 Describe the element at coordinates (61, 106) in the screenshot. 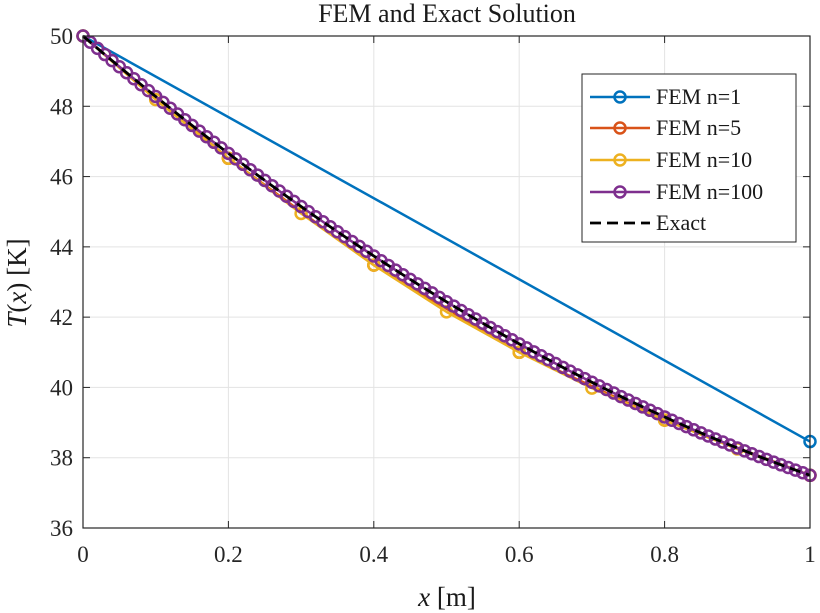

I see `y-tick-label: 48` at that location.